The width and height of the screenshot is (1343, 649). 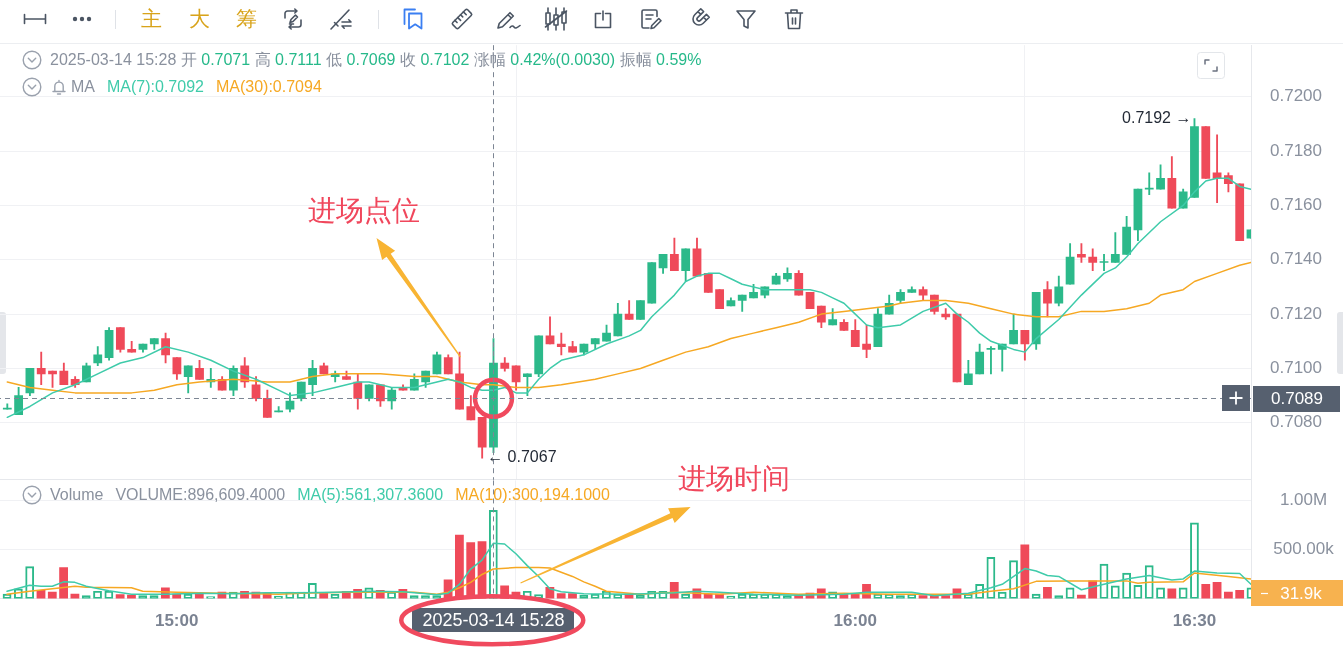 I want to click on annotation: 进场点位, so click(x=364, y=210).